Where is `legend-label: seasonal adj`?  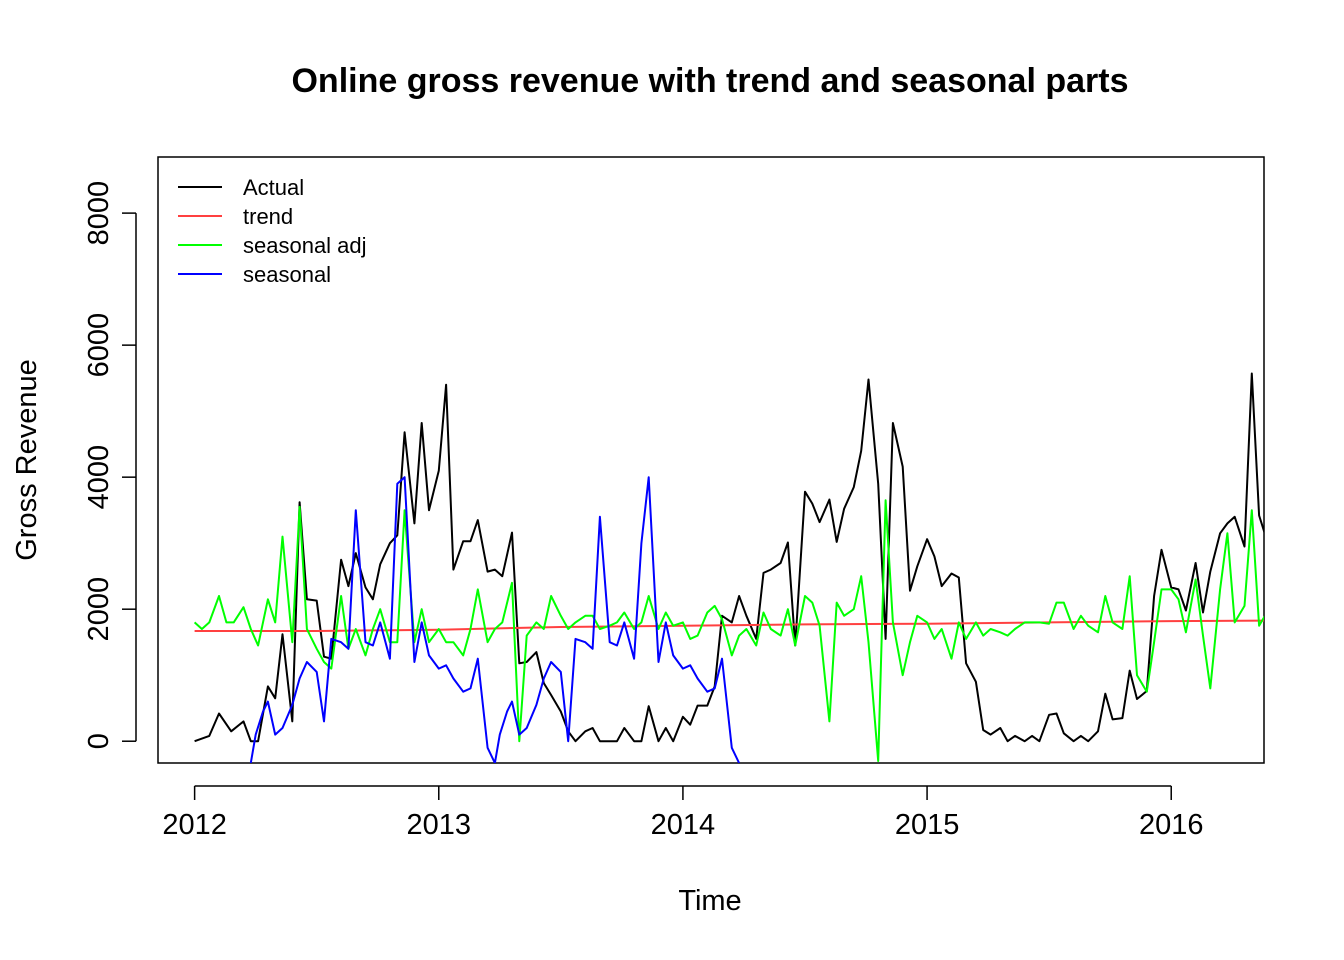
legend-label: seasonal adj is located at coordinates (305, 245).